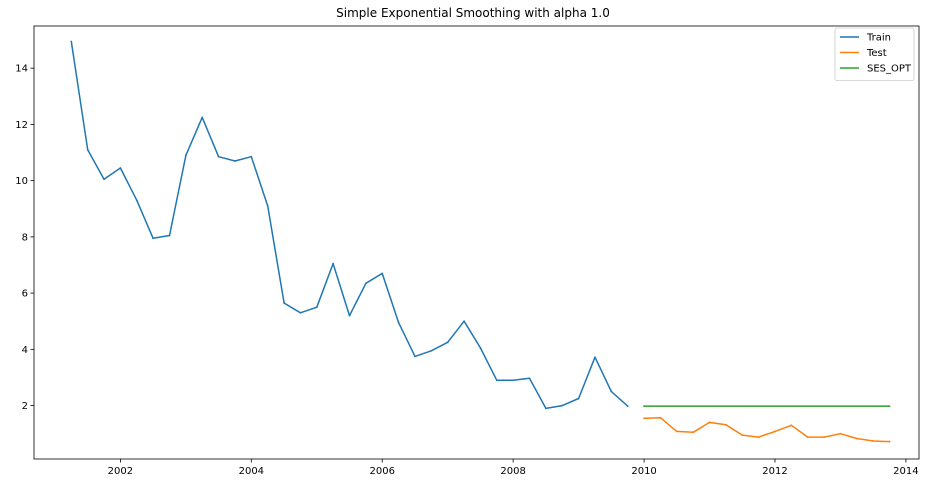 The width and height of the screenshot is (926, 482). I want to click on y-tick-label: 8, so click(25, 237).